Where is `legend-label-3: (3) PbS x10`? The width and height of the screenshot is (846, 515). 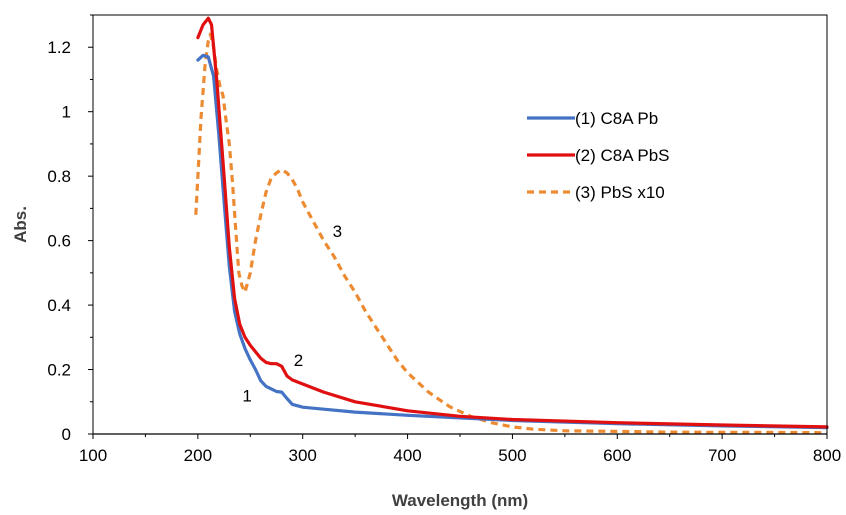
legend-label-3: (3) PbS x10 is located at coordinates (620, 192).